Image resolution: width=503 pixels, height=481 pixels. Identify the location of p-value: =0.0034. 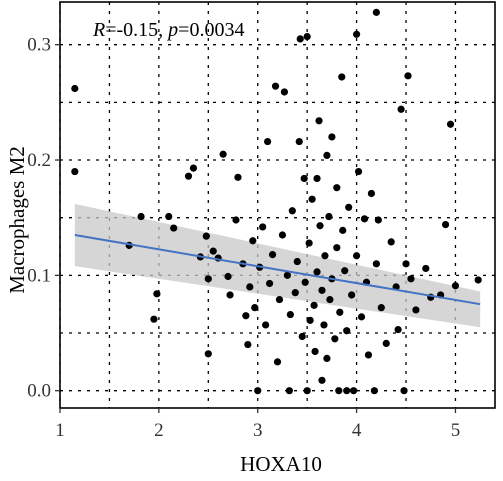
(211, 30).